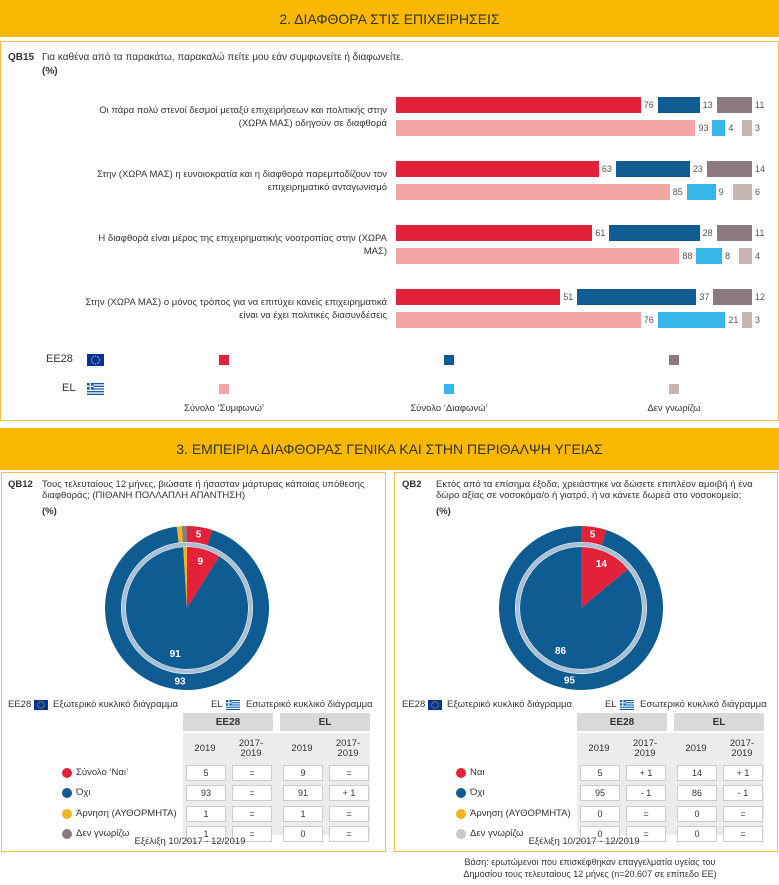 Image resolution: width=779 pixels, height=885 pixels. I want to click on table-cell: 93, so click(206, 793).